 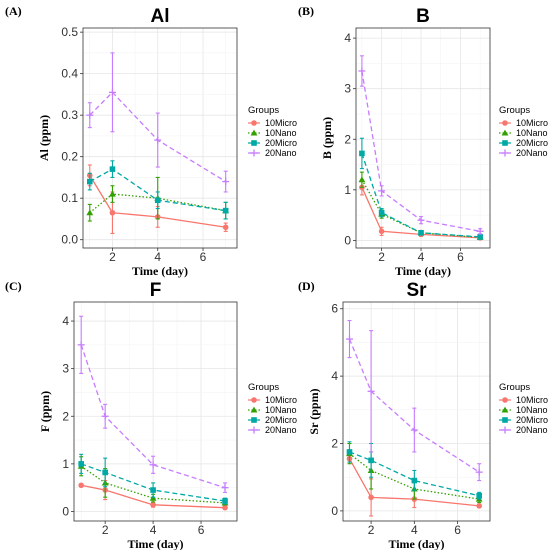 What do you see at coordinates (13, 286) in the screenshot?
I see `panel-letter: (C)` at bounding box center [13, 286].